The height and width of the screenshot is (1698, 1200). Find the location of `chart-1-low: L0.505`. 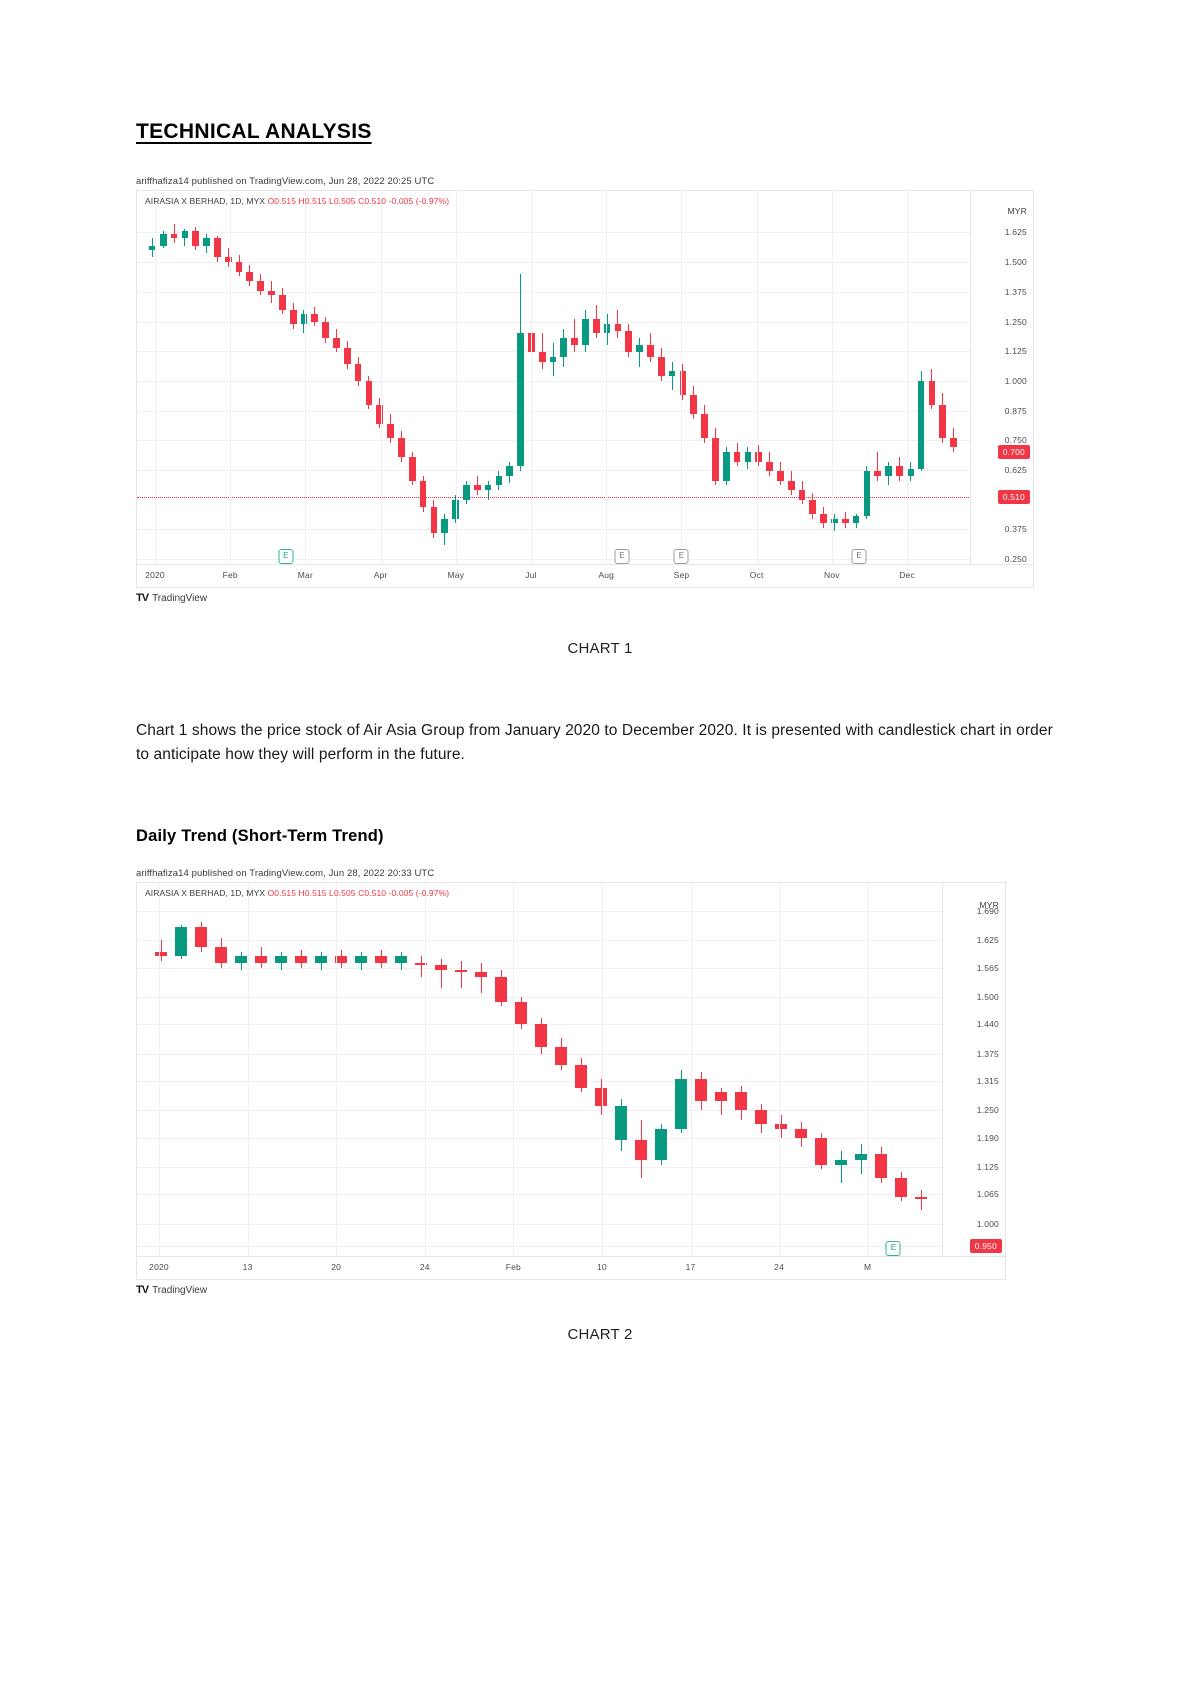

chart-1-low: L0.505 is located at coordinates (342, 201).